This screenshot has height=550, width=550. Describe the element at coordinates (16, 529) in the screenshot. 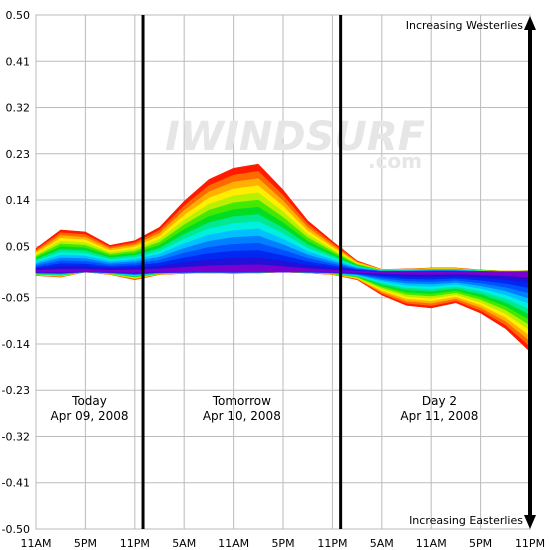

I see `y-tick-label: -0.50` at that location.